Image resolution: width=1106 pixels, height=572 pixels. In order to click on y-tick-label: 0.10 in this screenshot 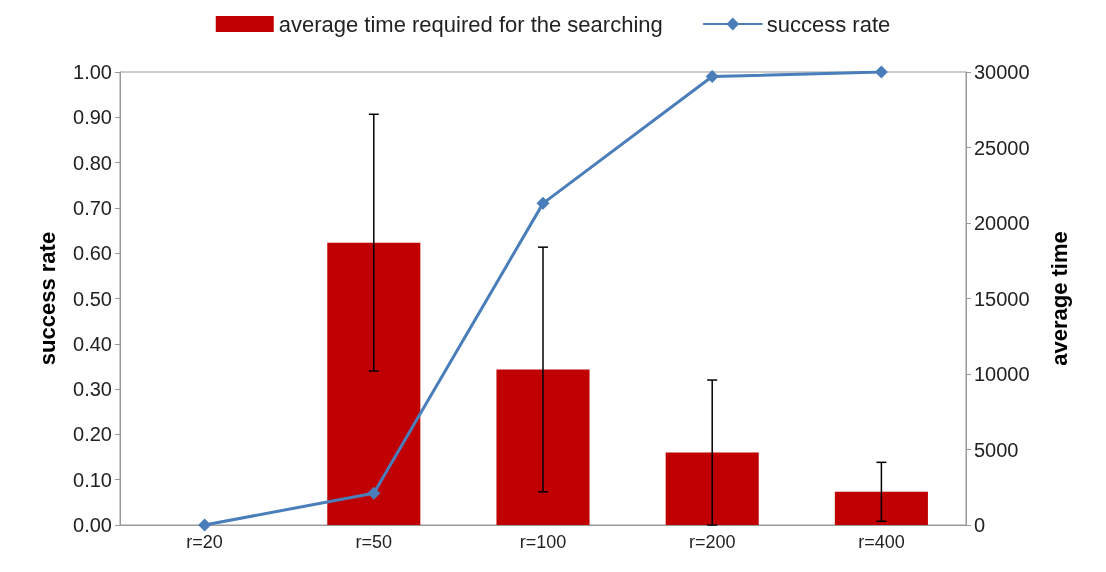, I will do `click(92, 479)`.